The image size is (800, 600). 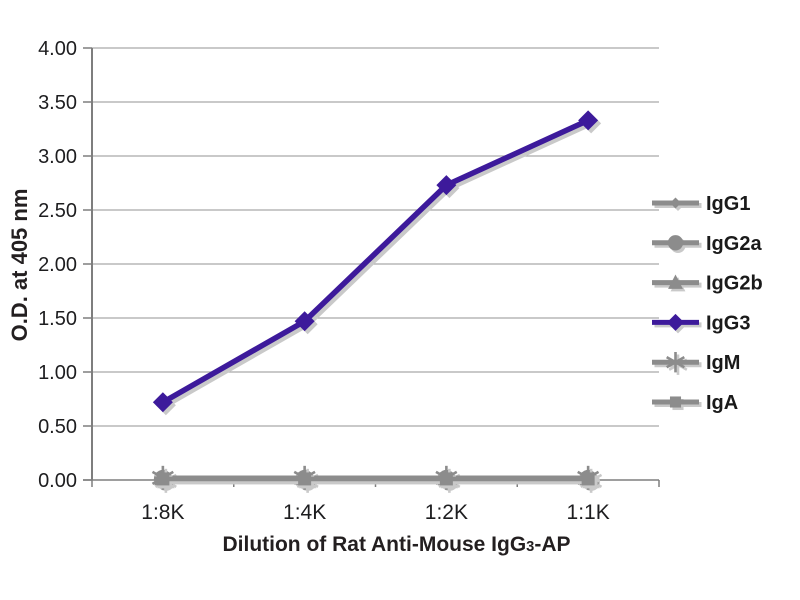 What do you see at coordinates (530, 547) in the screenshot?
I see `x-axis-title-subscript: 3` at bounding box center [530, 547].